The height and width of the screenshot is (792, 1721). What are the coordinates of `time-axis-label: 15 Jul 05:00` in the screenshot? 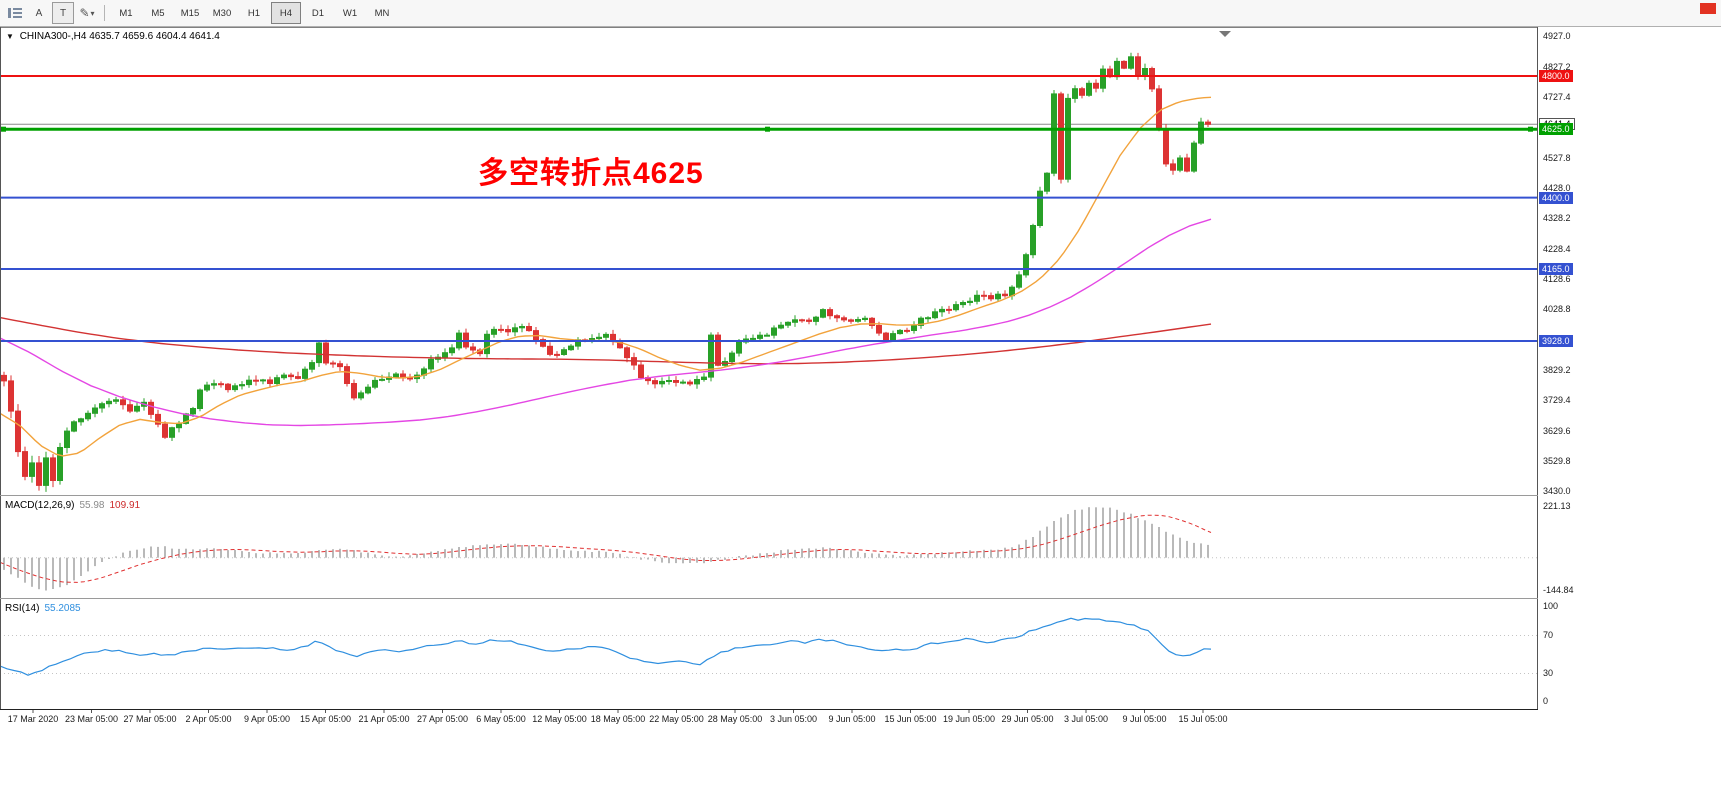 It's located at (1203, 719).